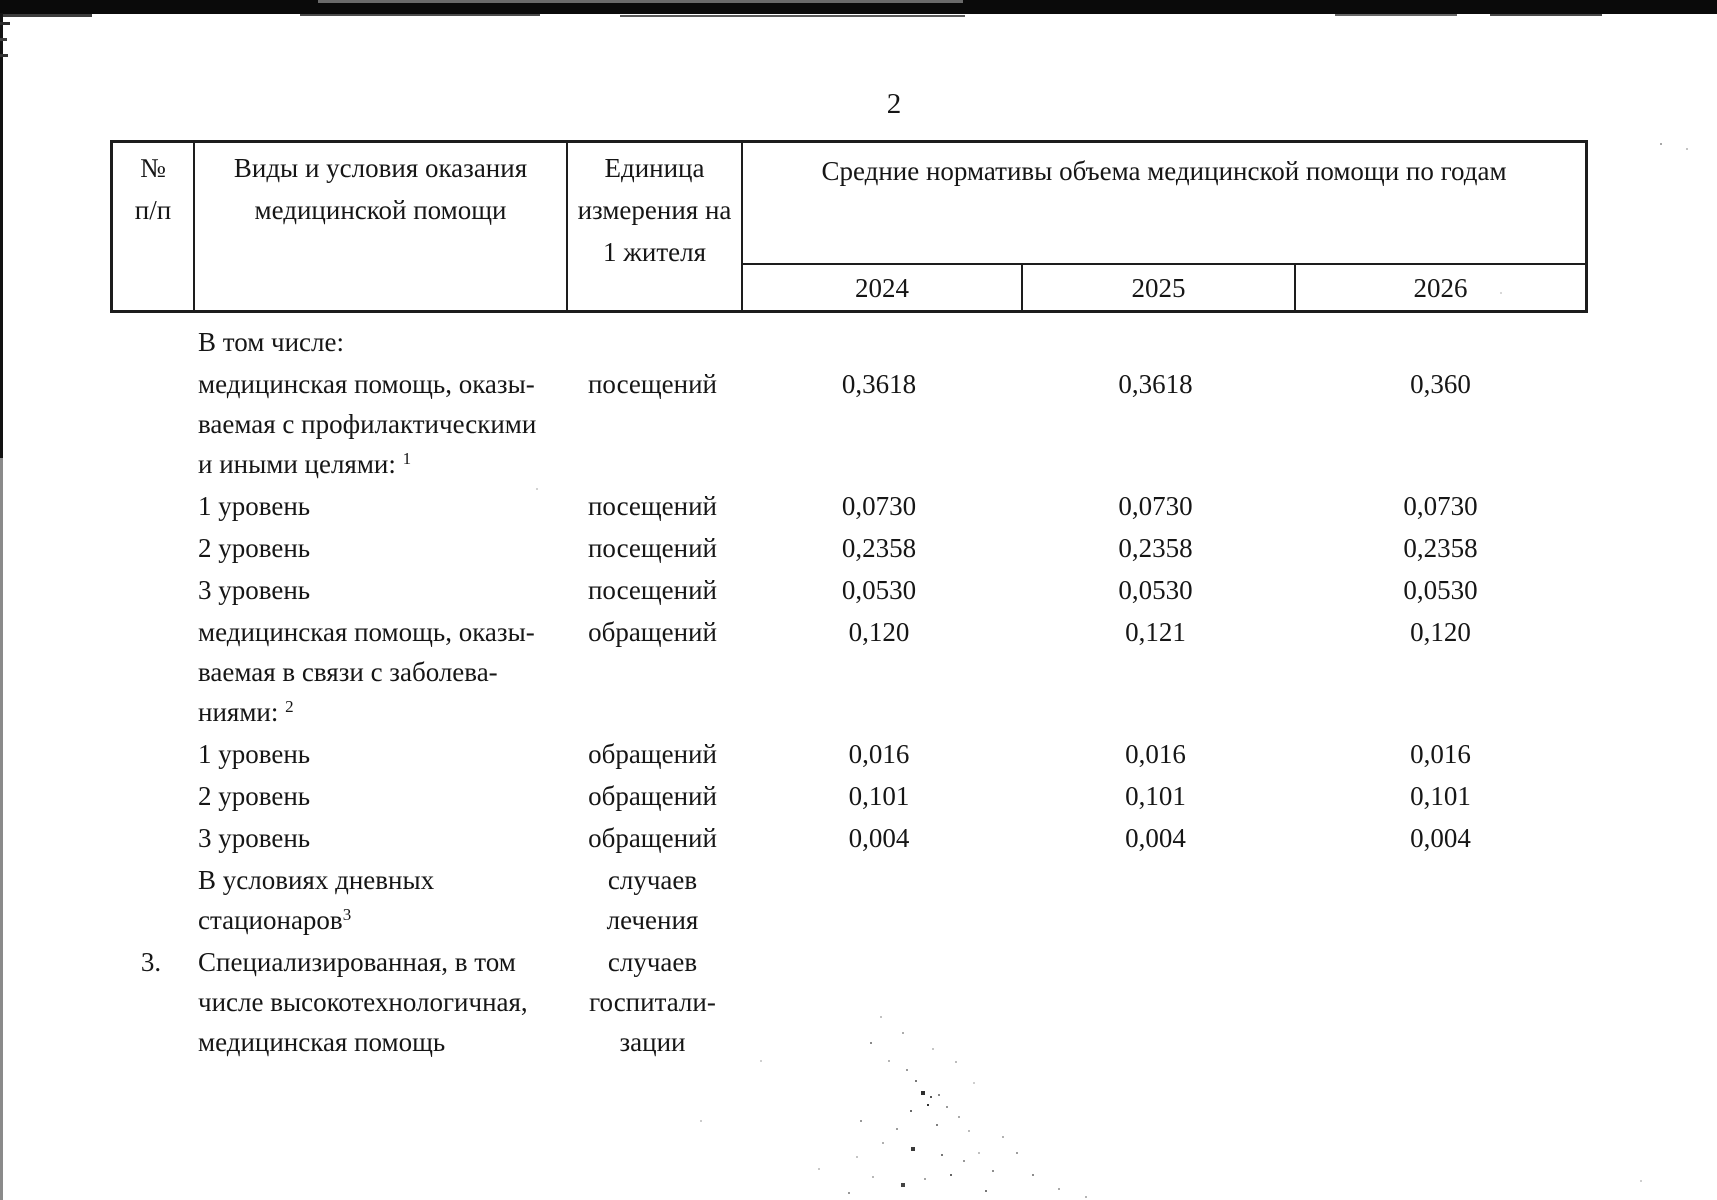 Image resolution: width=1717 pixels, height=1200 pixels. Describe the element at coordinates (849, 796) in the screenshot. I see `table-row: 2 уровень обращений 0,101 0,101 0,101` at that location.